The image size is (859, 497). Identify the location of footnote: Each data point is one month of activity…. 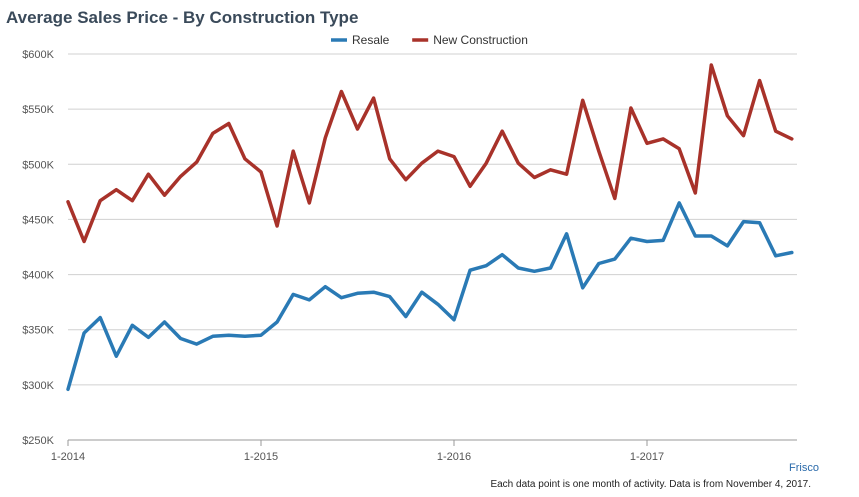
(650, 484).